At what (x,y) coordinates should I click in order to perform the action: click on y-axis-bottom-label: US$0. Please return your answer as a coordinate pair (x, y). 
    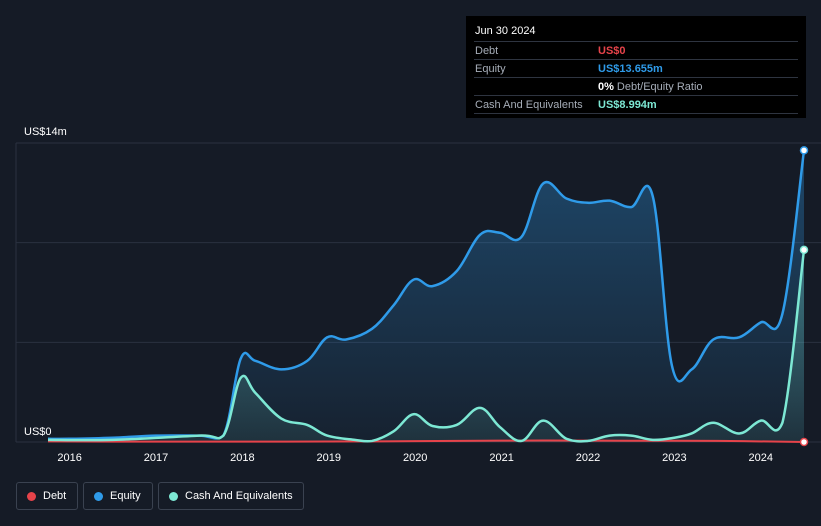
    Looking at the image, I should click on (38, 432).